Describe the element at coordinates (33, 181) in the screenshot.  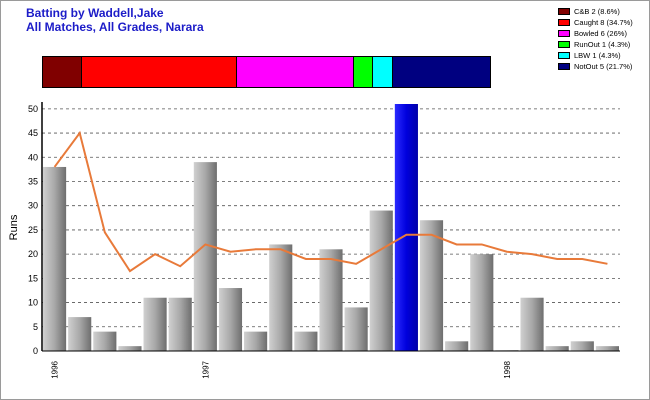
I see `y-tick-label: 35` at that location.